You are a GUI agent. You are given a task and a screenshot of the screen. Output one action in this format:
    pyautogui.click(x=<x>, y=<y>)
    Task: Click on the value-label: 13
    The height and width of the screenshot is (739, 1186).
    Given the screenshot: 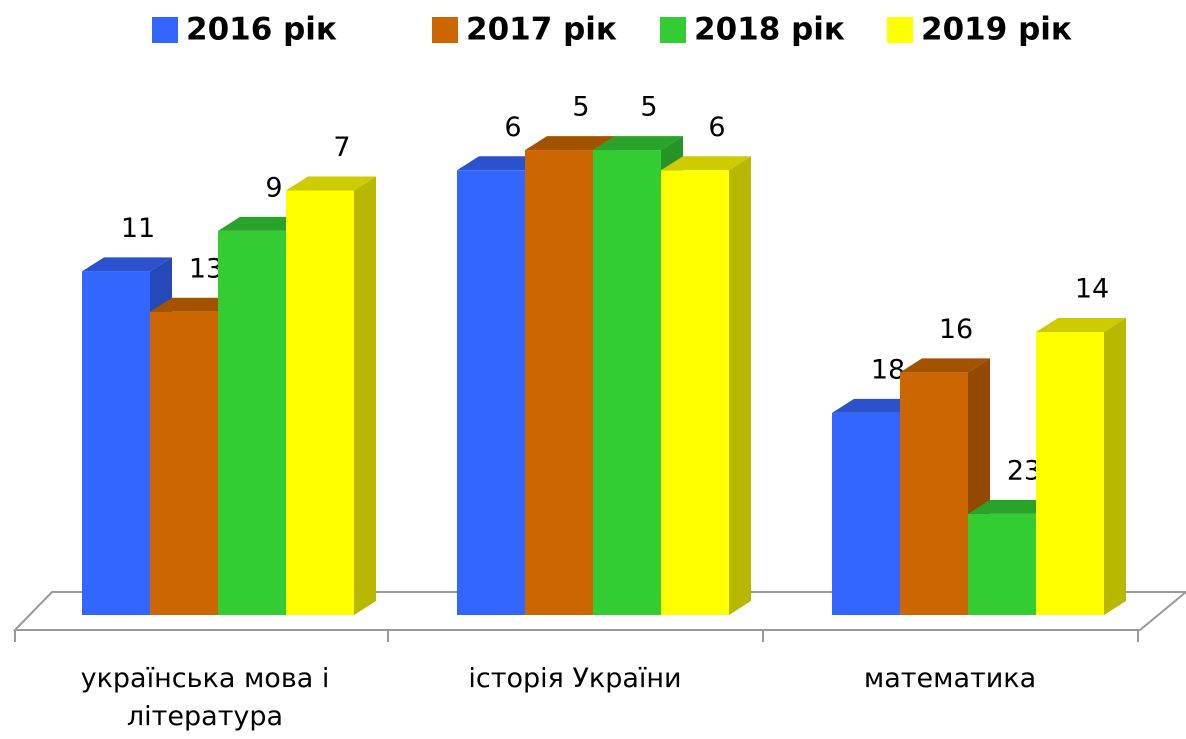 What is the action you would take?
    pyautogui.click(x=206, y=268)
    